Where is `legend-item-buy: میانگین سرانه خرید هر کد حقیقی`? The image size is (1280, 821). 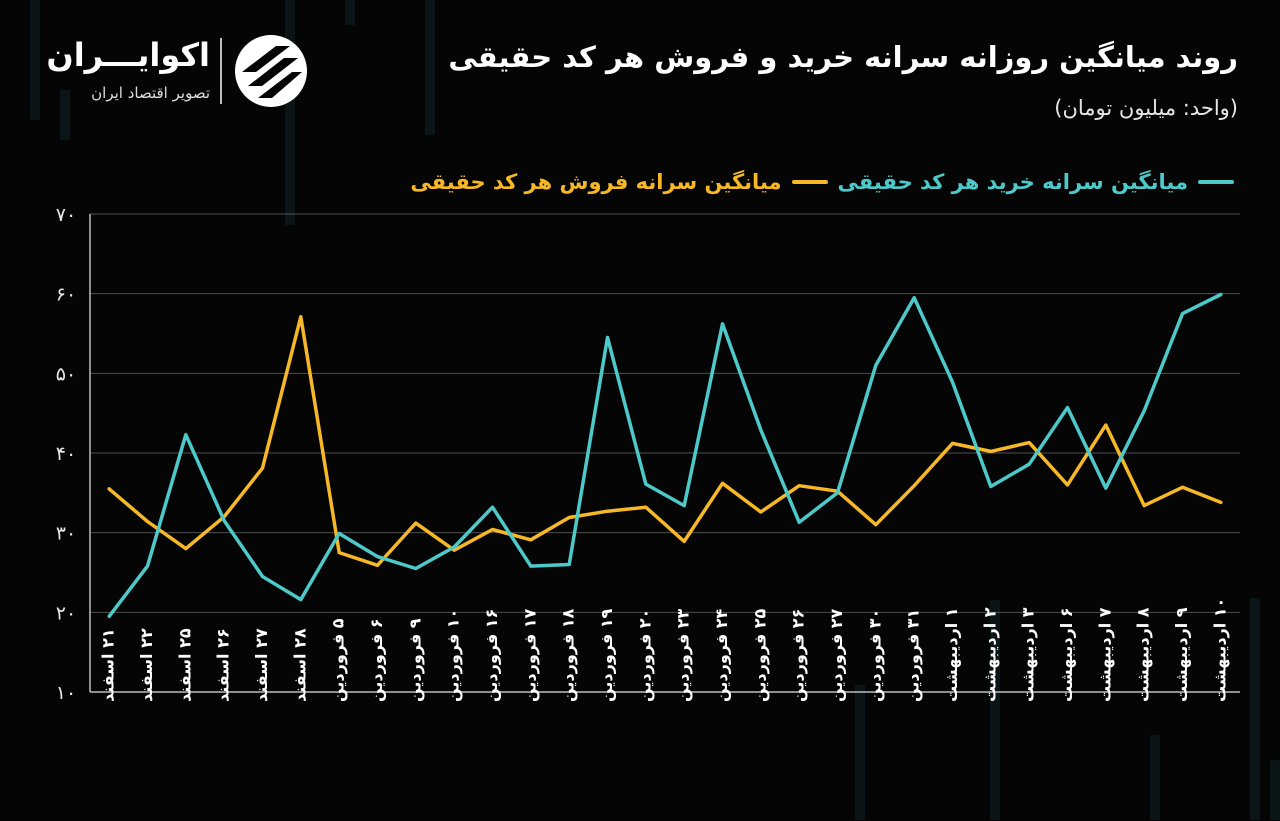 legend-item-buy: میانگین سرانه خرید هر کد حقیقی is located at coordinates (1036, 182).